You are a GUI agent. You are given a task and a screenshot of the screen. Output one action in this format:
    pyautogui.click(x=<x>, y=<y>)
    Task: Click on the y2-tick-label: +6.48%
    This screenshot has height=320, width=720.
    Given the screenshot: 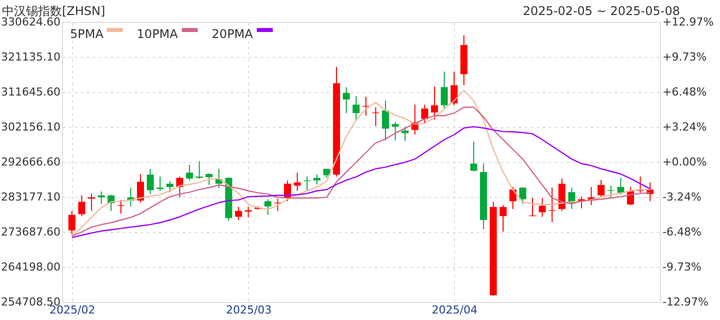 What is the action you would take?
    pyautogui.click(x=684, y=92)
    